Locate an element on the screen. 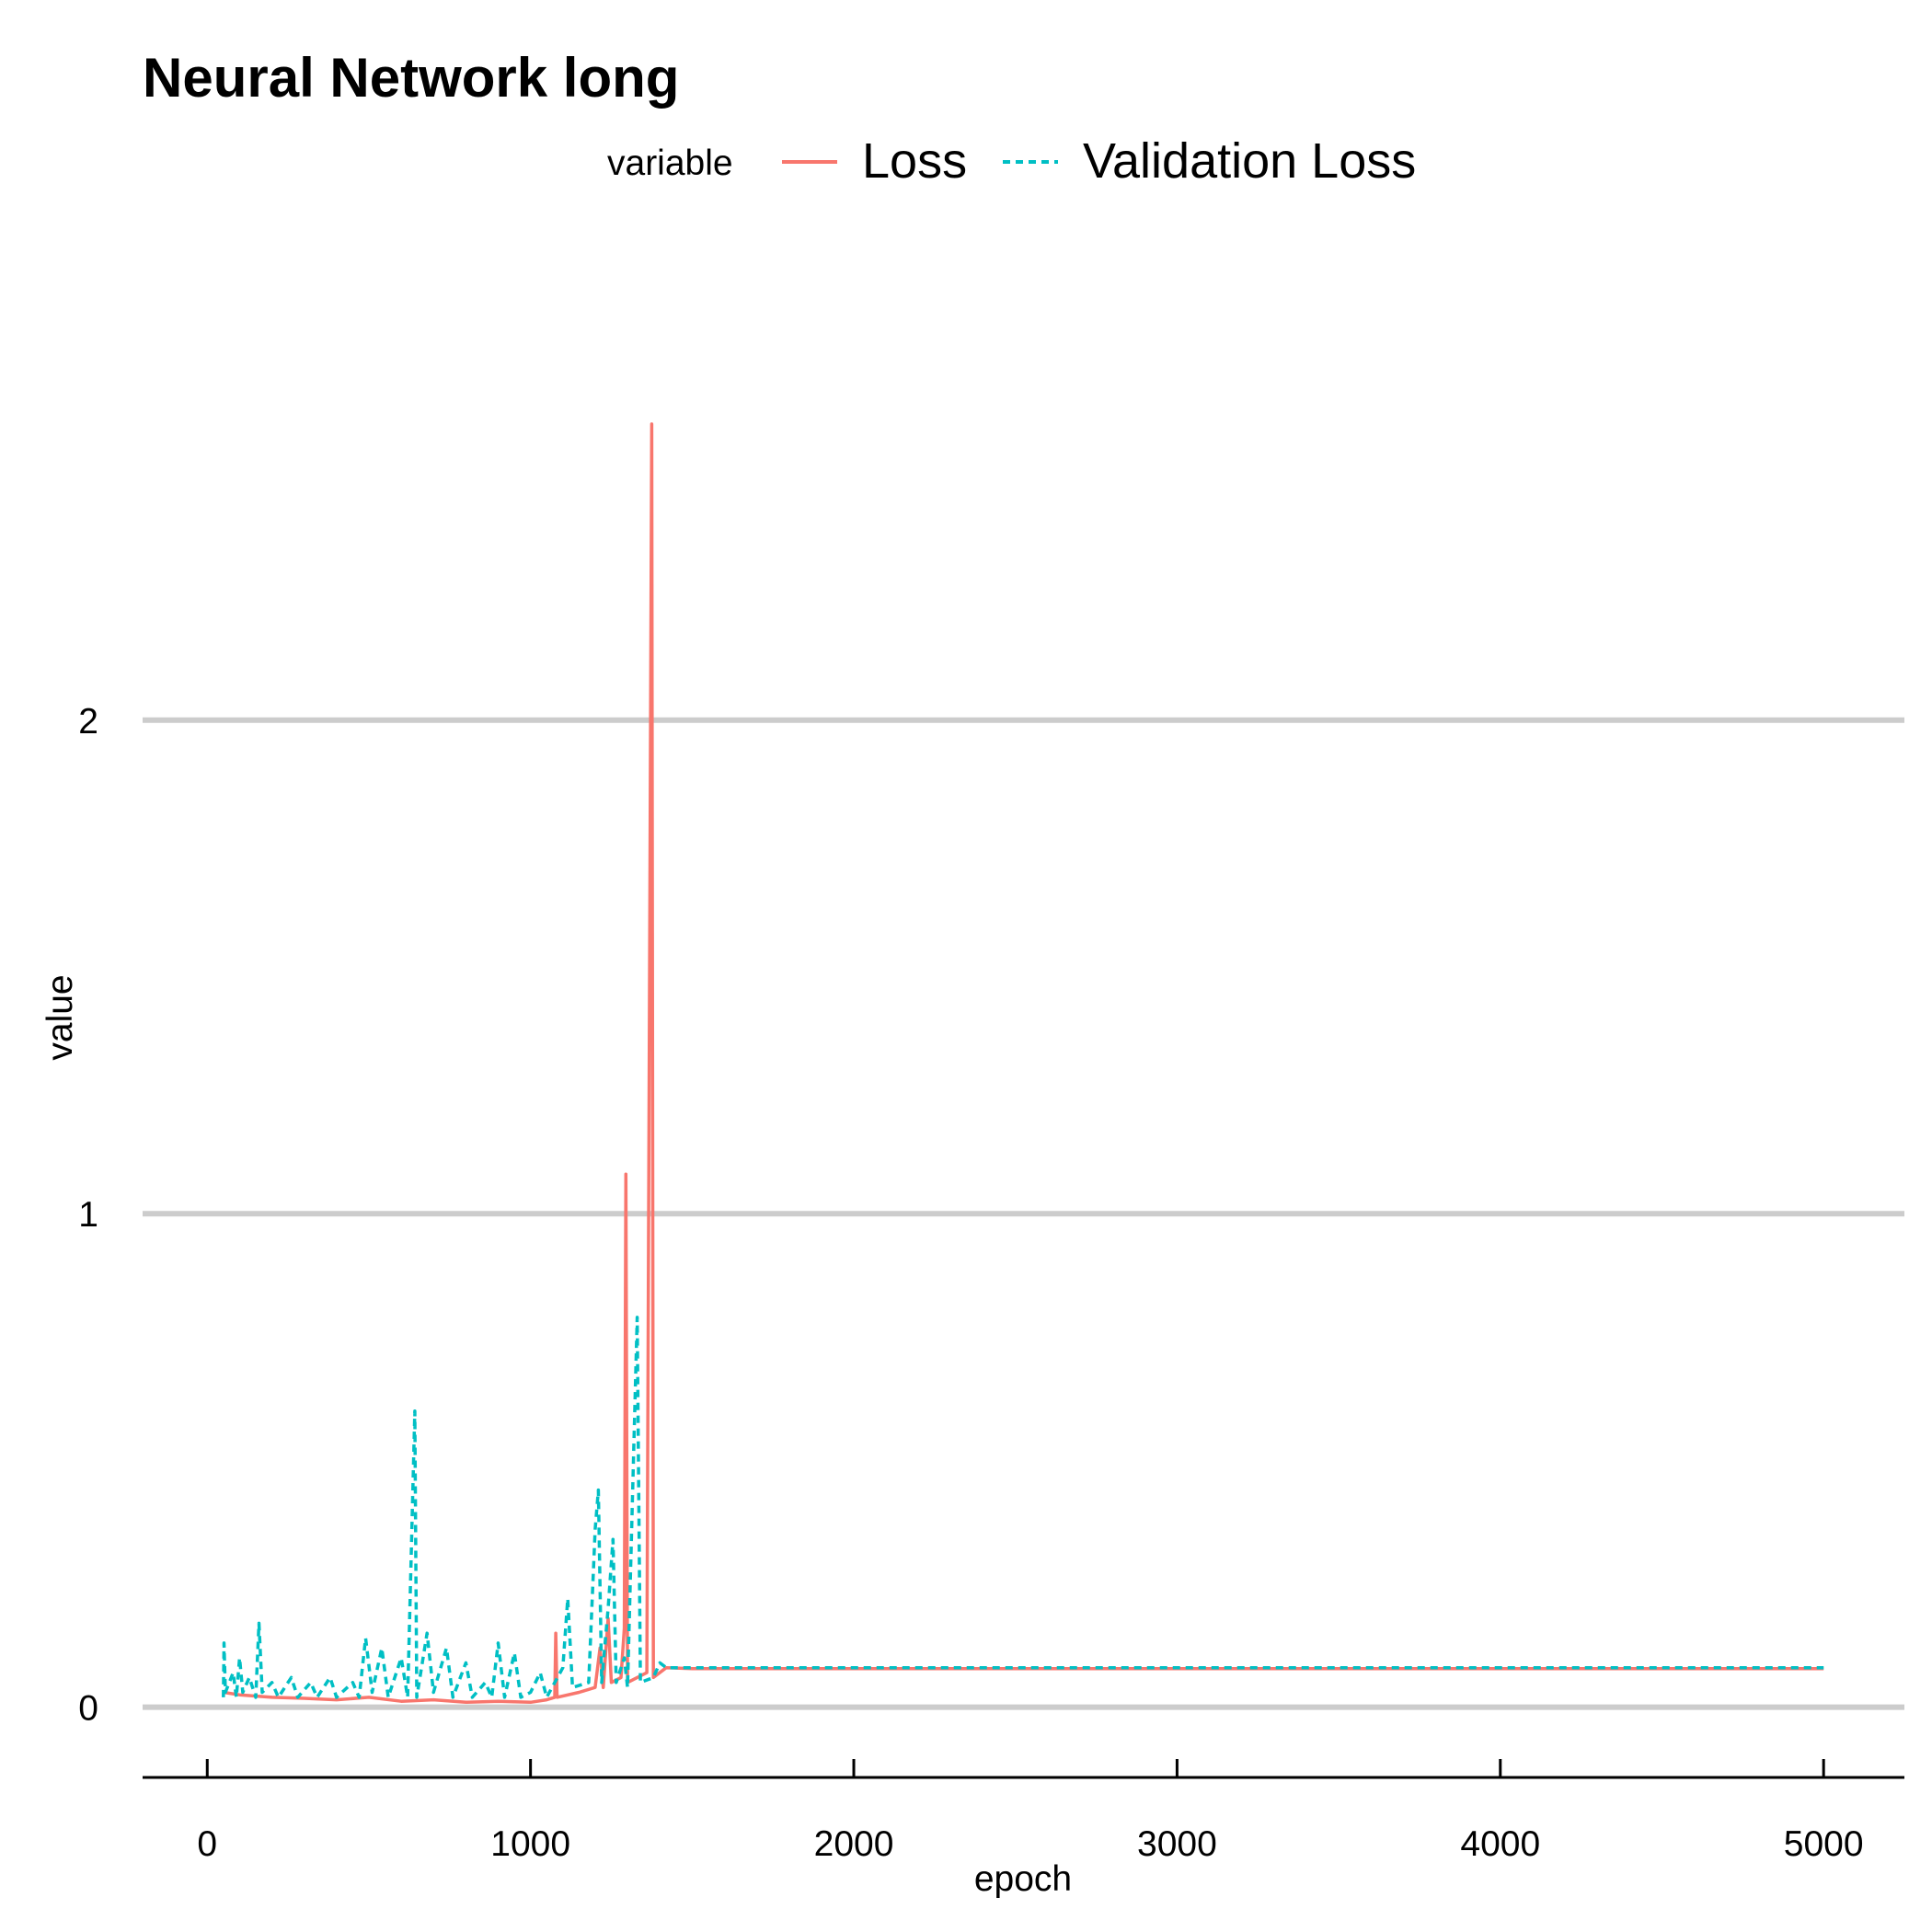  legend: variable Loss Validation Loss is located at coordinates (1011, 161).